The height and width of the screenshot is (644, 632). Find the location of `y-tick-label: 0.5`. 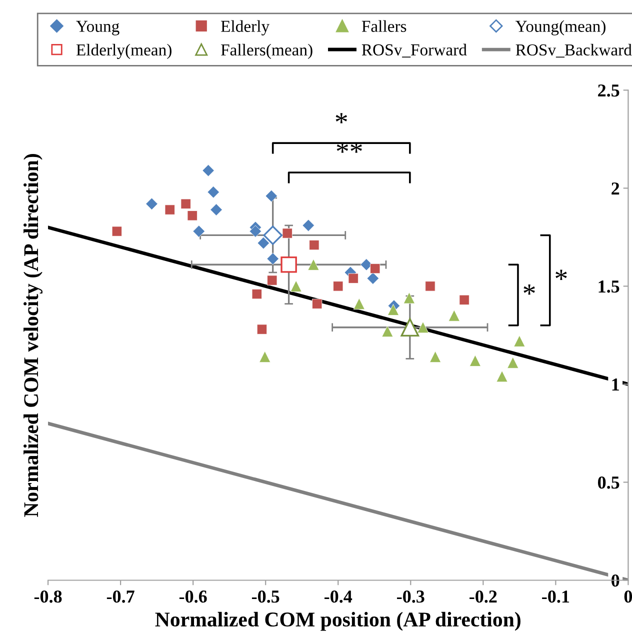

y-tick-label: 0.5 is located at coordinates (609, 482).